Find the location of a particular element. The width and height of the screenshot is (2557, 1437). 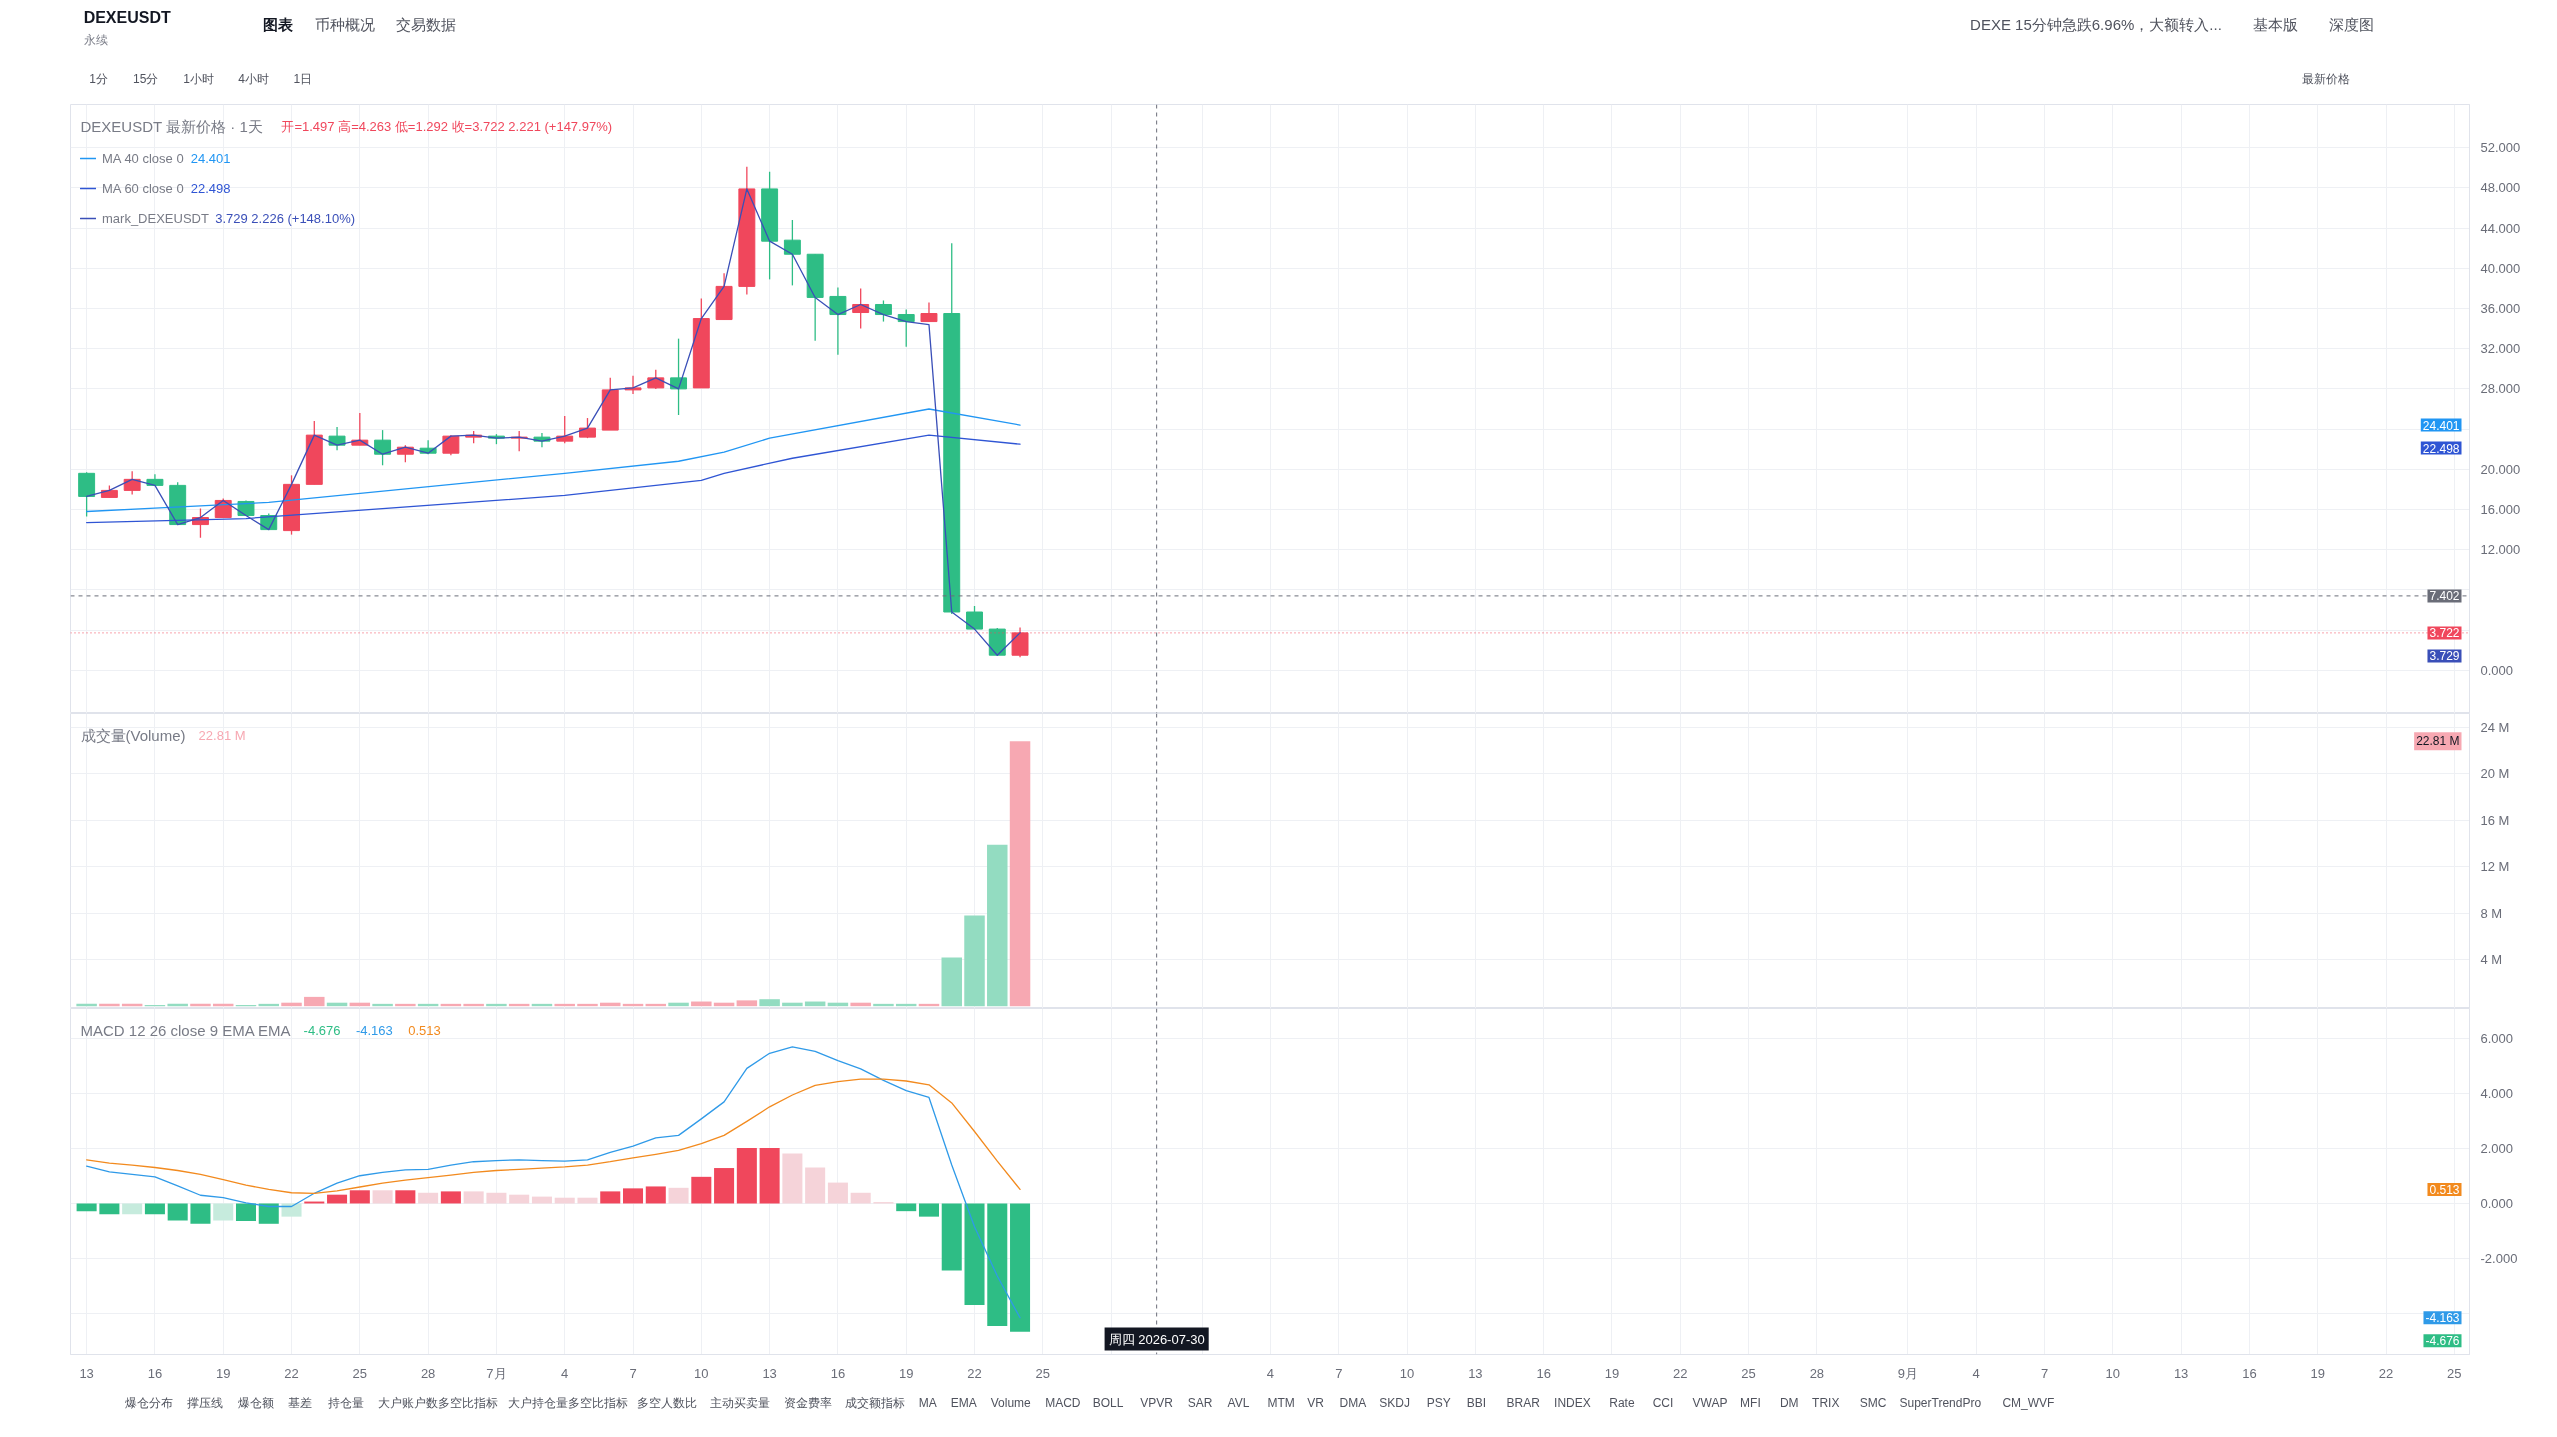

text: 交易数据 is located at coordinates (426, 24).